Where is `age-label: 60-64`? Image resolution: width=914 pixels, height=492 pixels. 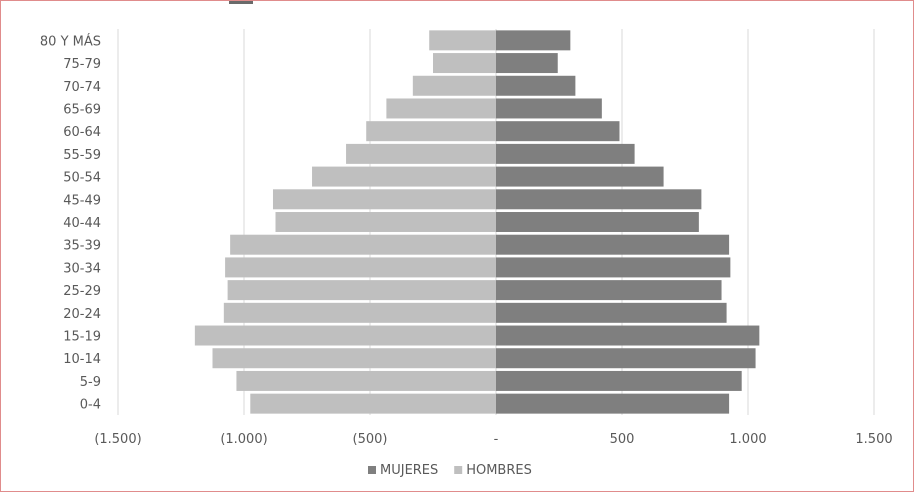
age-label: 60-64 is located at coordinates (82, 132).